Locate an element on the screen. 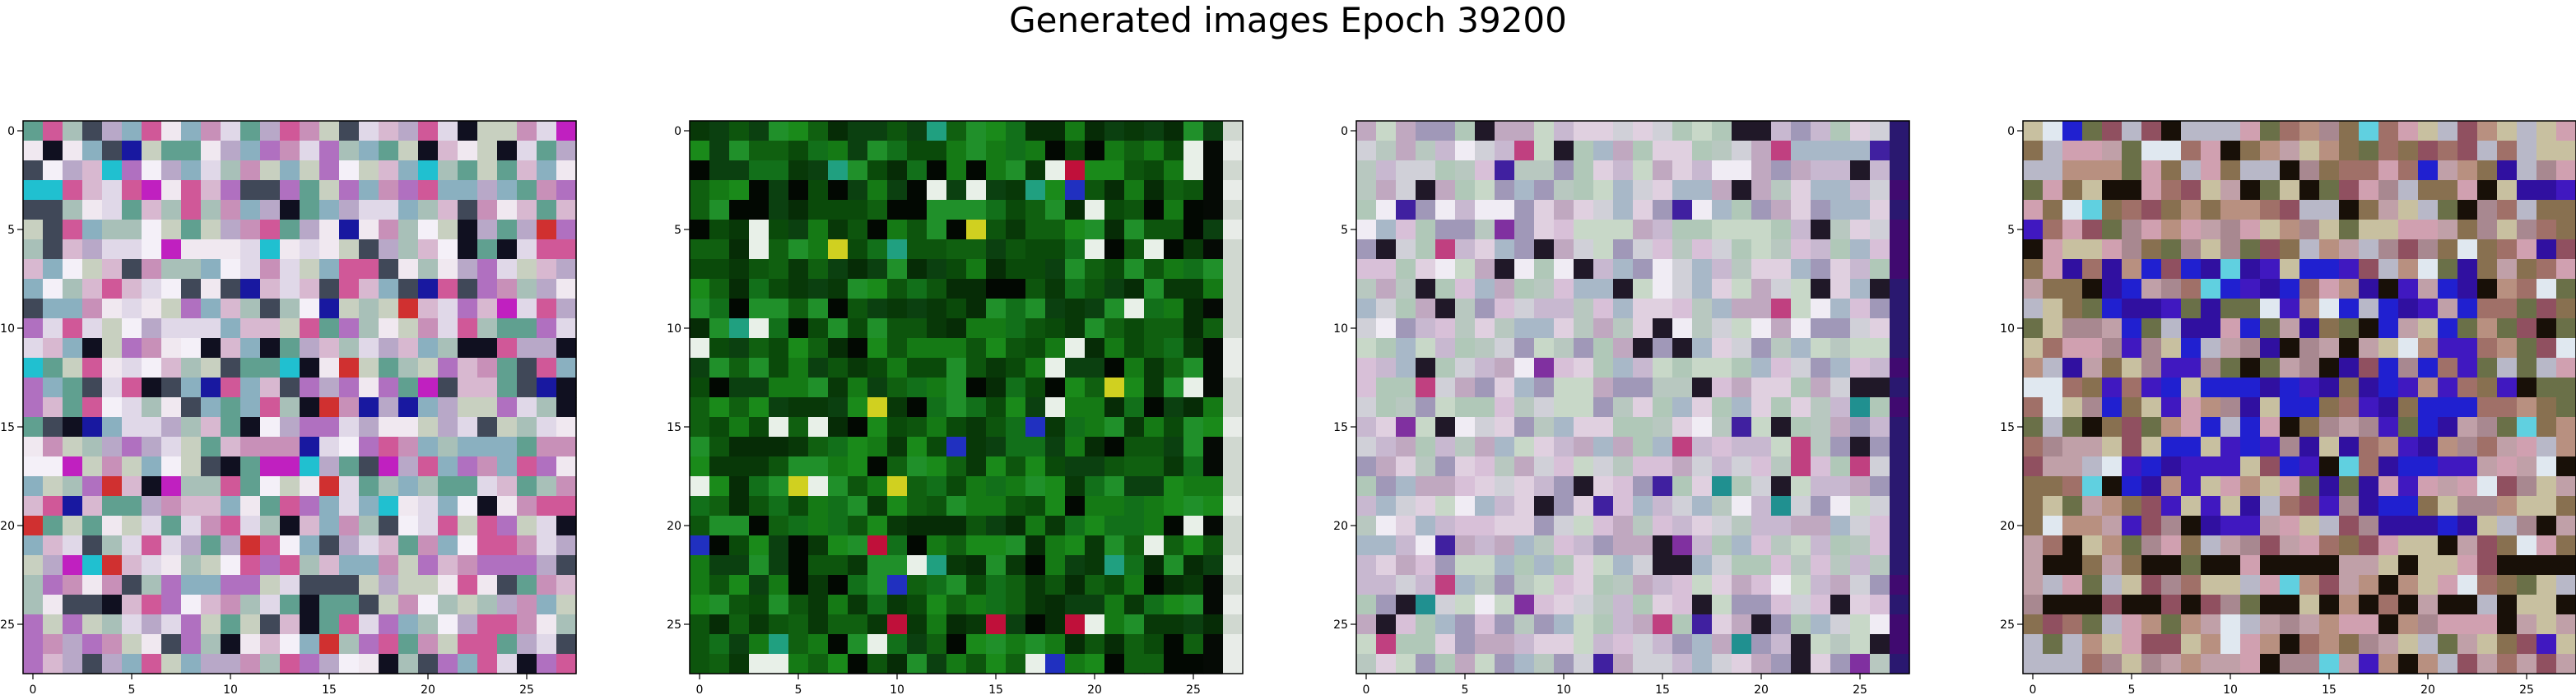  y-tick-label: 0 is located at coordinates (11, 131).